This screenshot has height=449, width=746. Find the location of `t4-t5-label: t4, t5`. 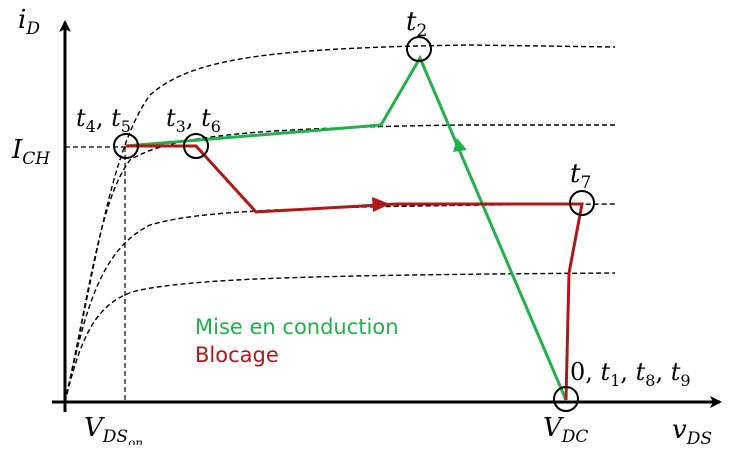

t4-t5-label: t4, t5 is located at coordinates (103, 120).